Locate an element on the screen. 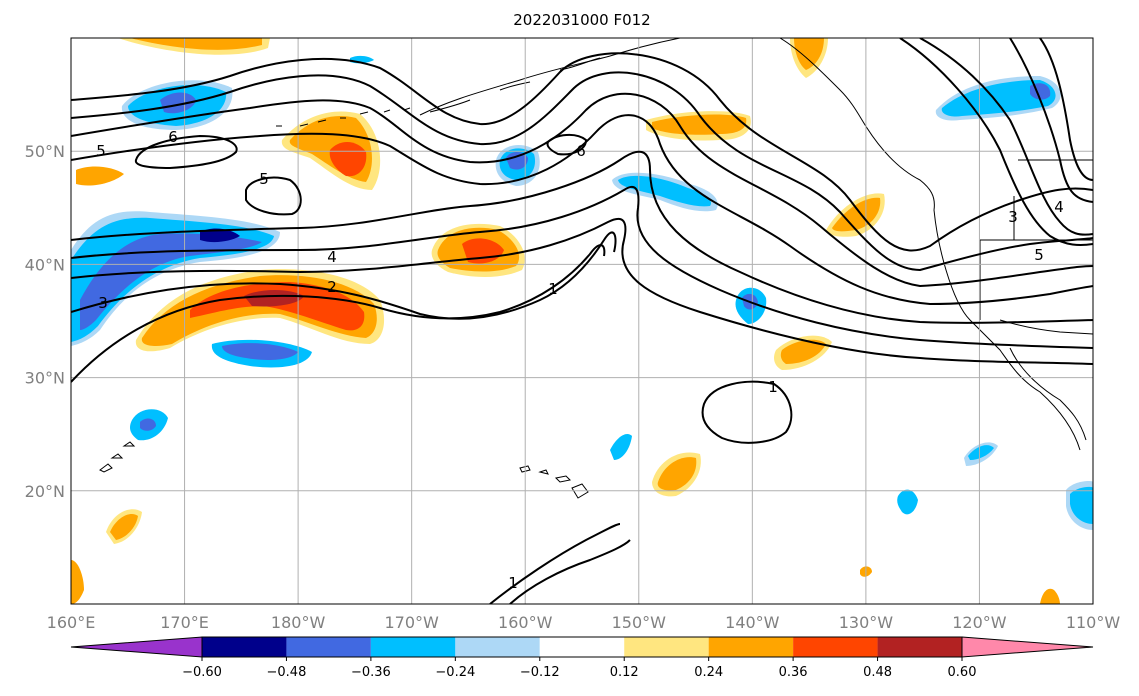 The image size is (1139, 696). lon-tick-label: 180°W is located at coordinates (298, 622).